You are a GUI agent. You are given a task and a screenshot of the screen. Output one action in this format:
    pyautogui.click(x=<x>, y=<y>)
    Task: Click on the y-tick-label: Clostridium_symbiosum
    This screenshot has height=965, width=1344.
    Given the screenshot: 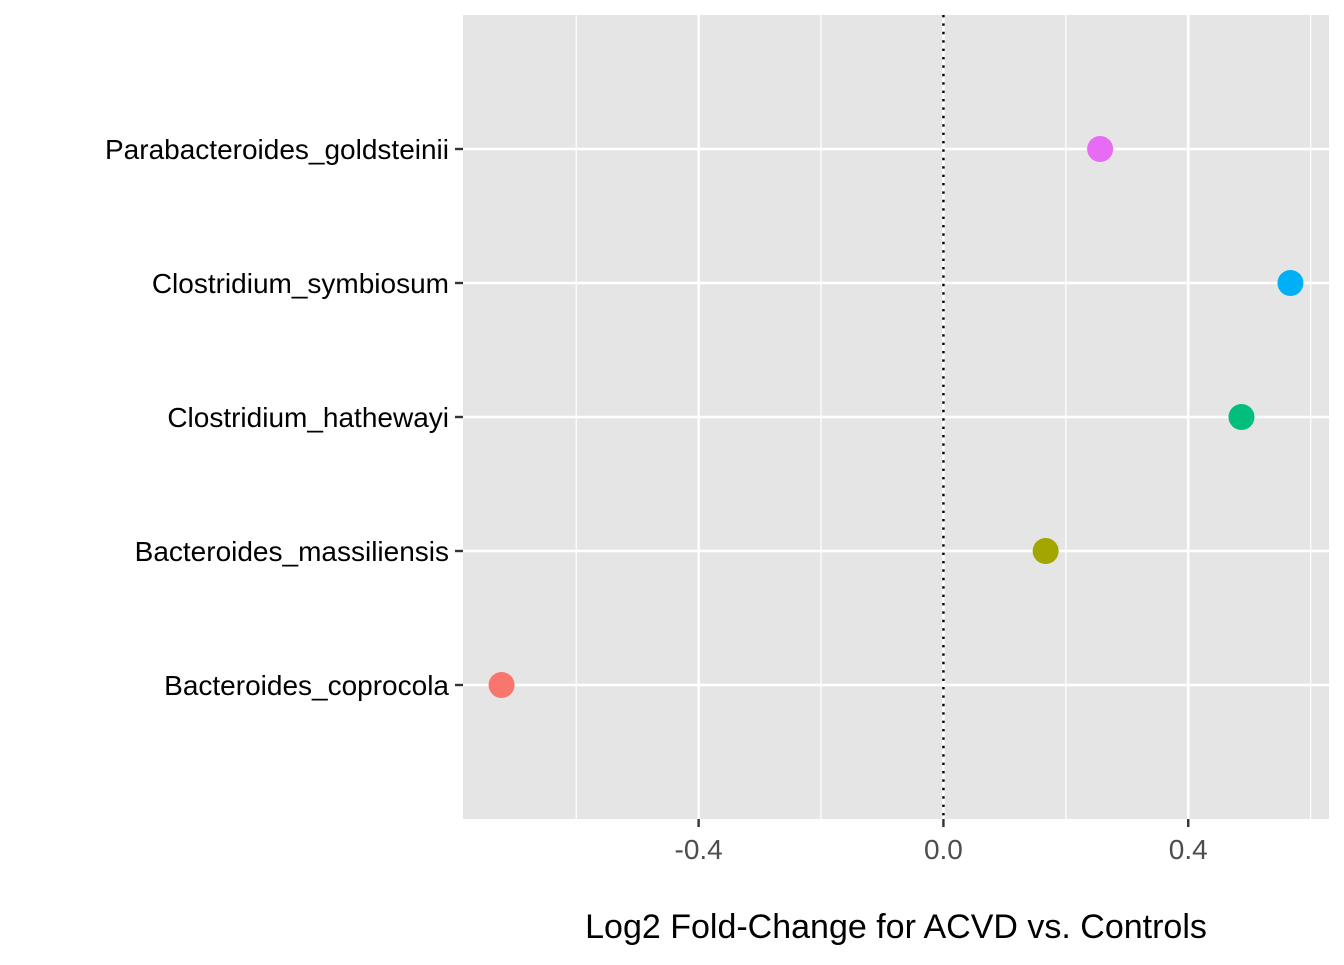 What is the action you would take?
    pyautogui.click(x=300, y=283)
    